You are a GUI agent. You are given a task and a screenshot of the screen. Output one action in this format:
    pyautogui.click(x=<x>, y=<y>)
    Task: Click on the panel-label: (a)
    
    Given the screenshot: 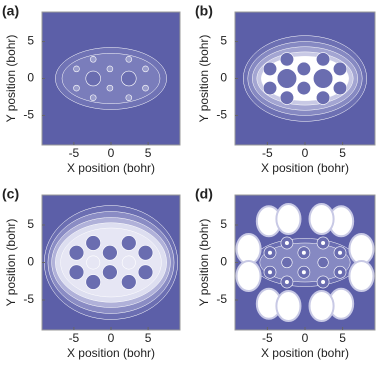 What is the action you would take?
    pyautogui.click(x=10, y=11)
    